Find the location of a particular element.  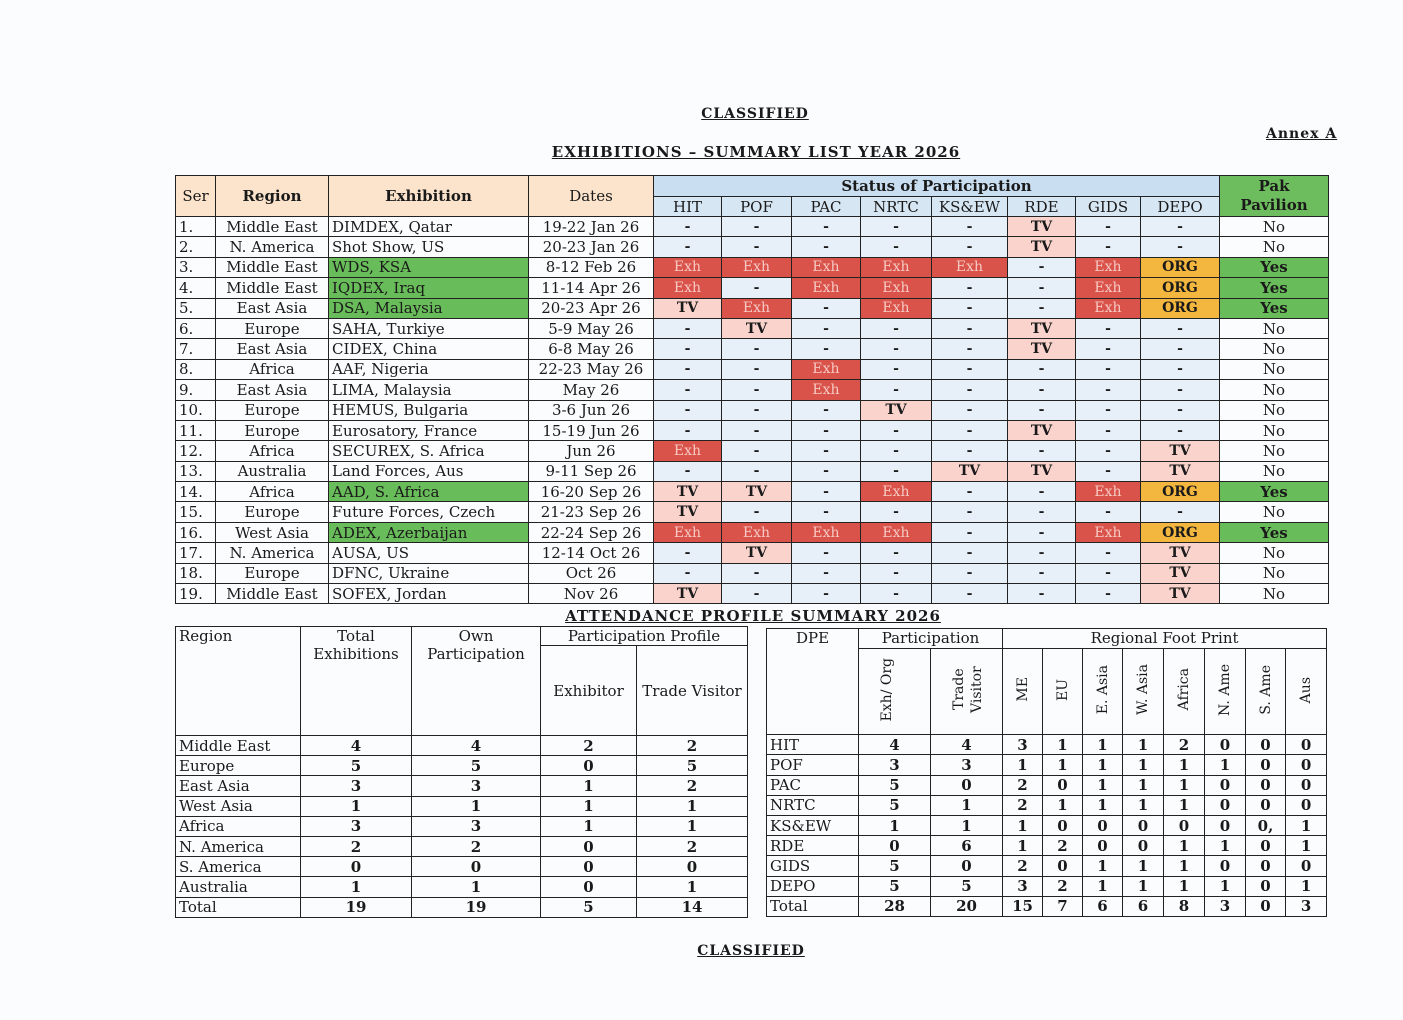

row-status-cell: ORG is located at coordinates (1180, 492).